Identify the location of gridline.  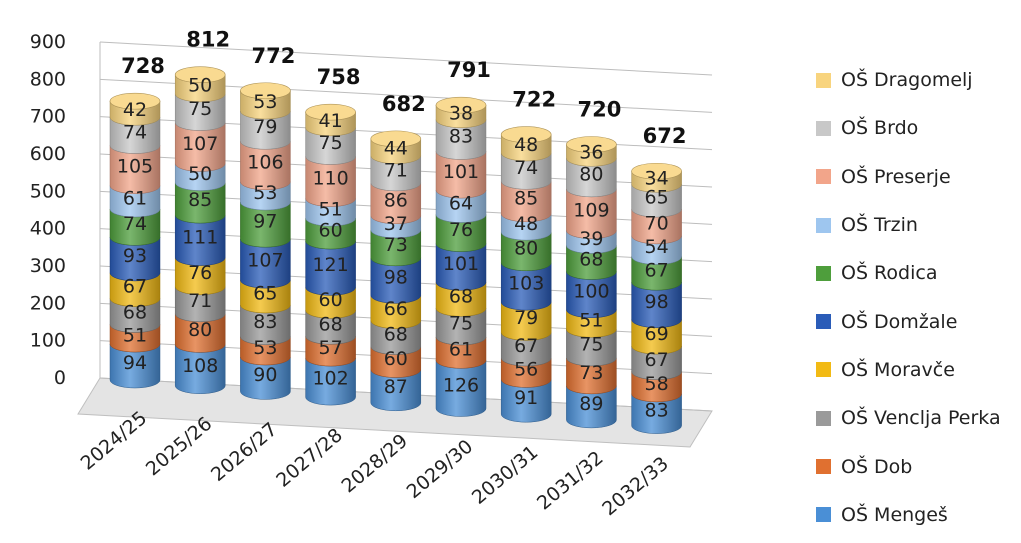
(406, 58).